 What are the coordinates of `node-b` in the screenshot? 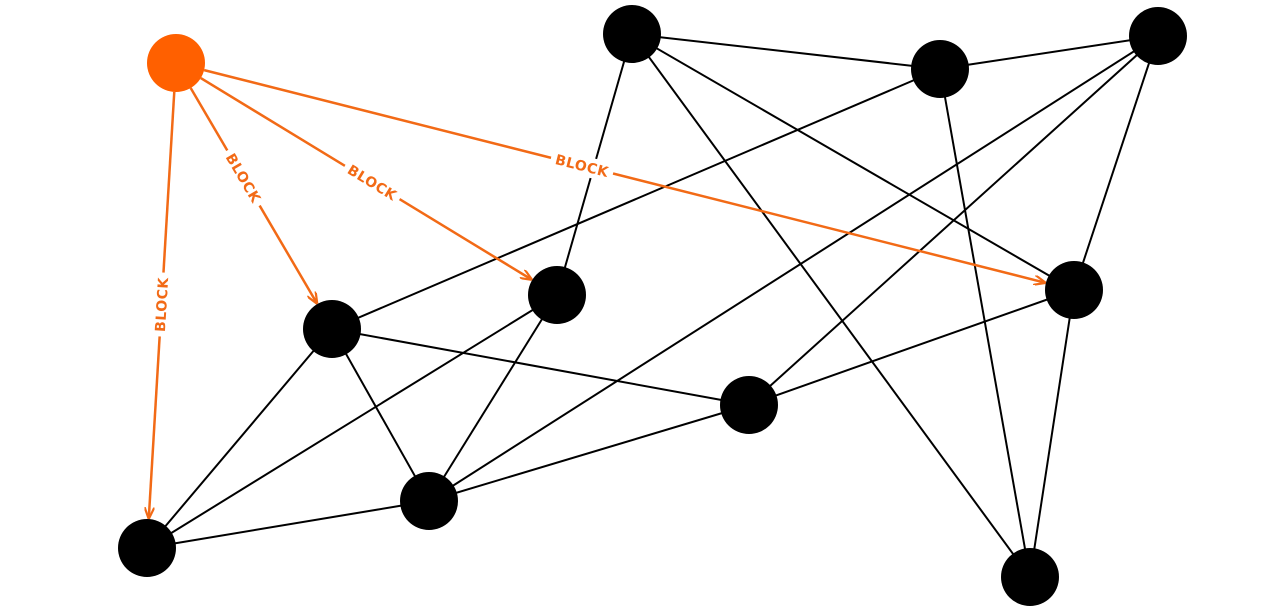 It's located at (940, 69).